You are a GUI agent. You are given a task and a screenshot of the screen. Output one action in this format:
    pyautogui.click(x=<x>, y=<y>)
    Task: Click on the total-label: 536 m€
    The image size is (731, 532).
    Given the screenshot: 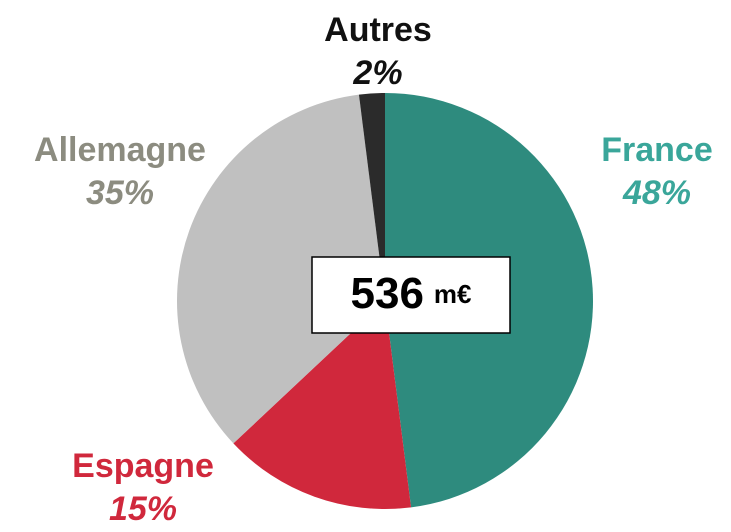 What is the action you would take?
    pyautogui.click(x=411, y=293)
    